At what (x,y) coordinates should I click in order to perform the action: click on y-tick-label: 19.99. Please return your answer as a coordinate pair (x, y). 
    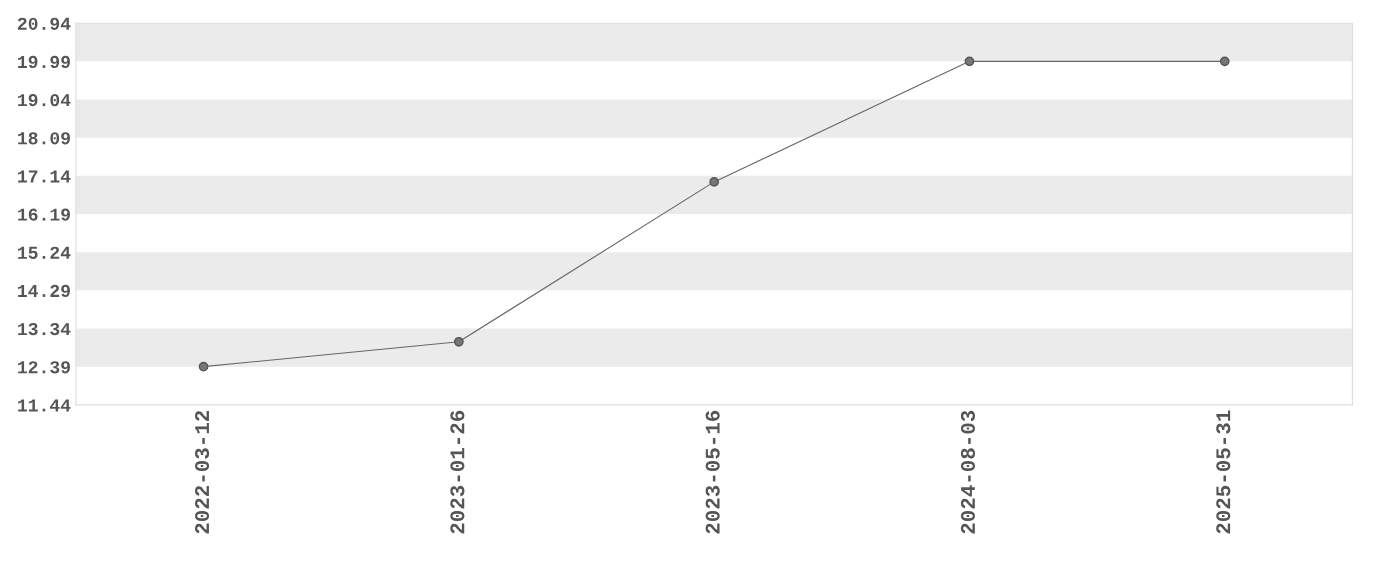
    Looking at the image, I should click on (44, 62).